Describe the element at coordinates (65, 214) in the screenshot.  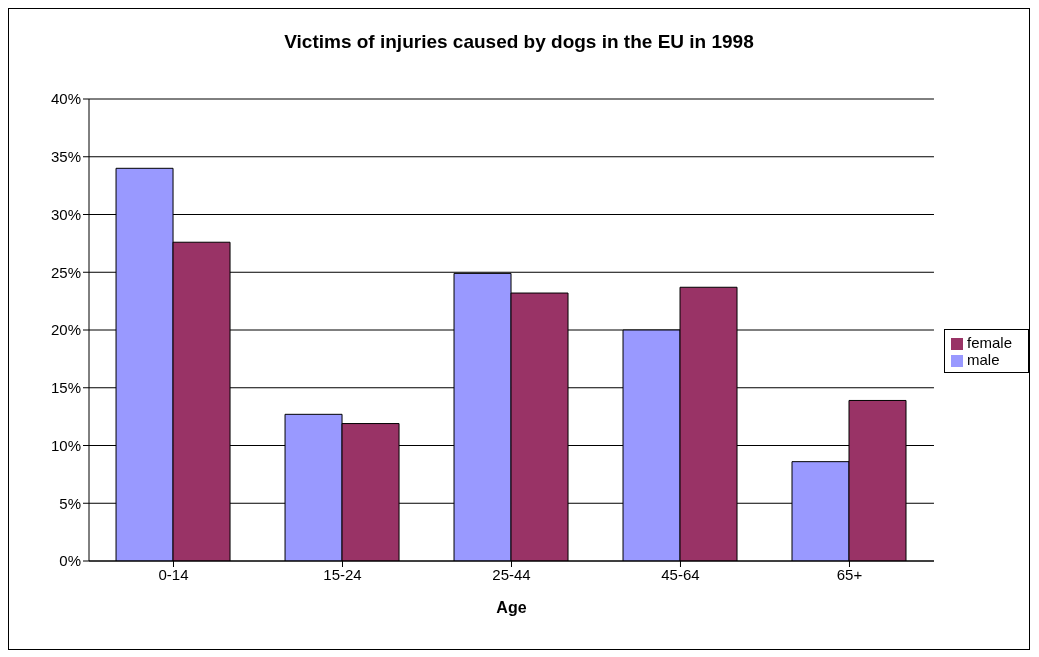
I see `y-tick-label: 30%` at that location.